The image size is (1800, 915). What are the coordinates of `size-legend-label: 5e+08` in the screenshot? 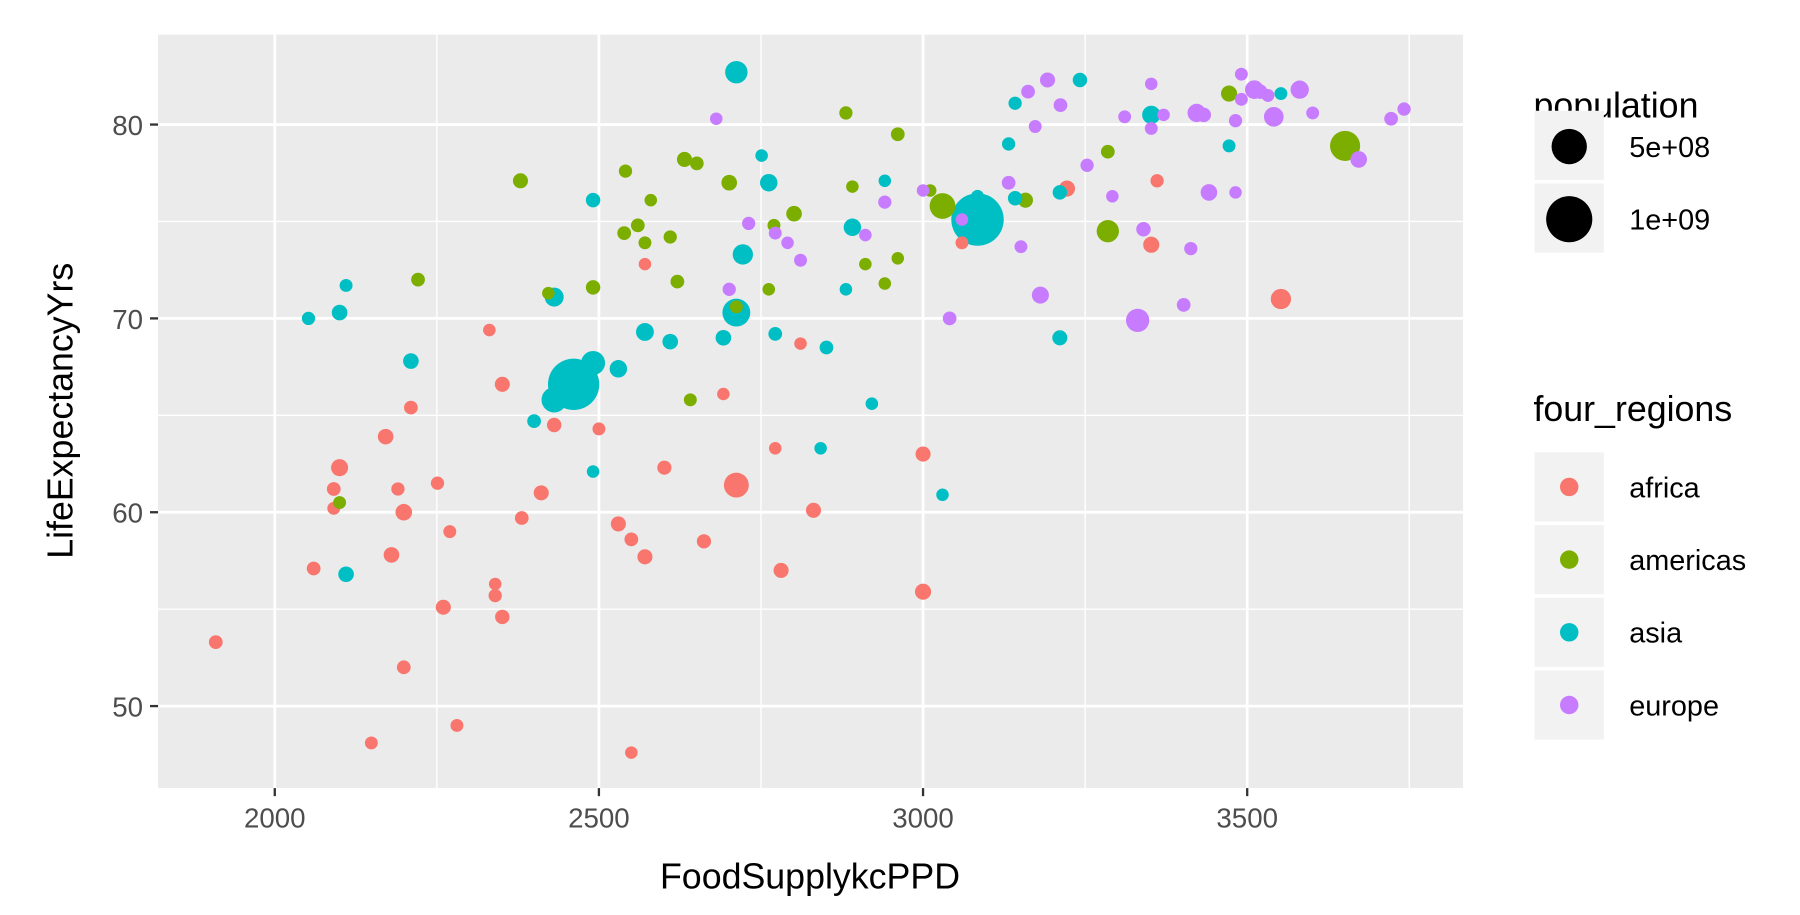 It's located at (1669, 148).